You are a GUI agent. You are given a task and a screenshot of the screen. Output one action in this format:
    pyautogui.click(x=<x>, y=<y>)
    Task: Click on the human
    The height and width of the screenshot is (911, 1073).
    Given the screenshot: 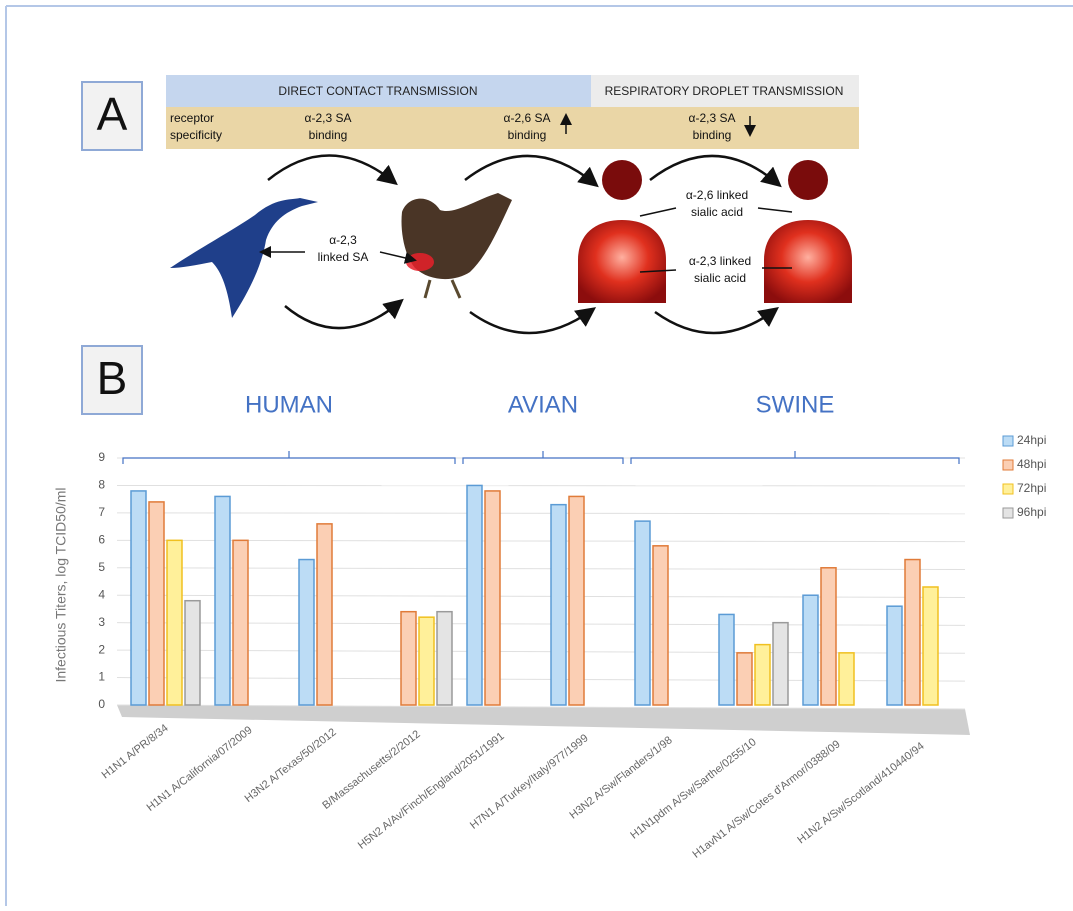 What is the action you would take?
    pyautogui.click(x=808, y=231)
    